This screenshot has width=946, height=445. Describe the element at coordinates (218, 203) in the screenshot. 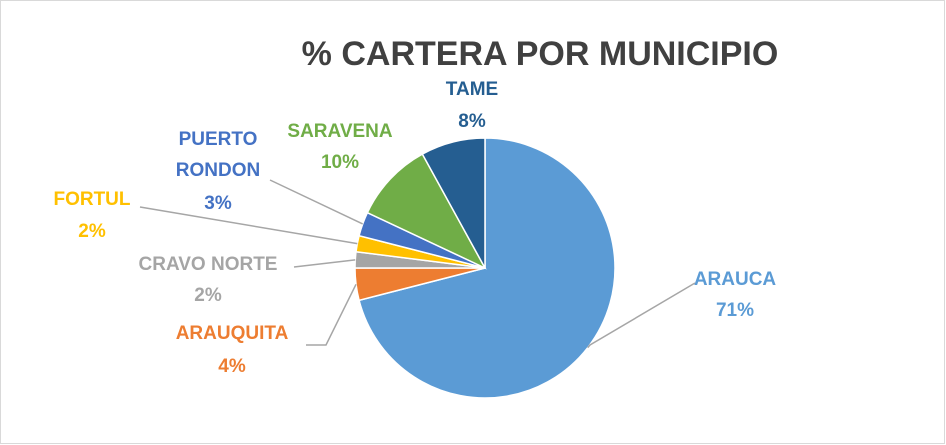

I see `data-label-value: 3%` at that location.